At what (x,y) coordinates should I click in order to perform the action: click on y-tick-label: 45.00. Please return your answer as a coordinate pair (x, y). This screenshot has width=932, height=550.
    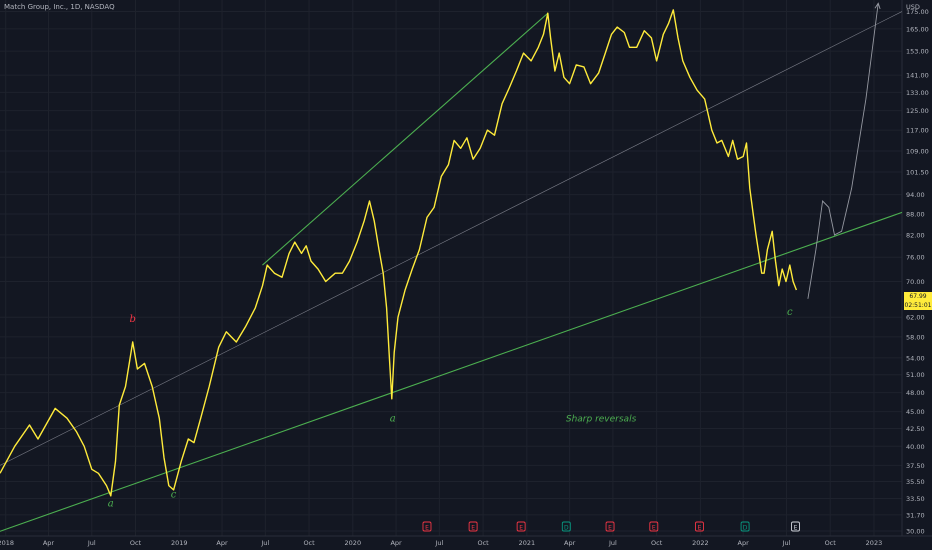
    Looking at the image, I should click on (915, 412).